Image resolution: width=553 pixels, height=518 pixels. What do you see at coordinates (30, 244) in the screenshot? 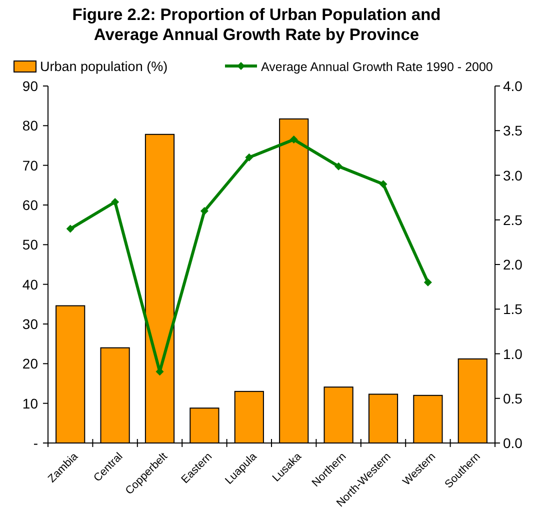
I see `y-tick-label: 50` at bounding box center [30, 244].